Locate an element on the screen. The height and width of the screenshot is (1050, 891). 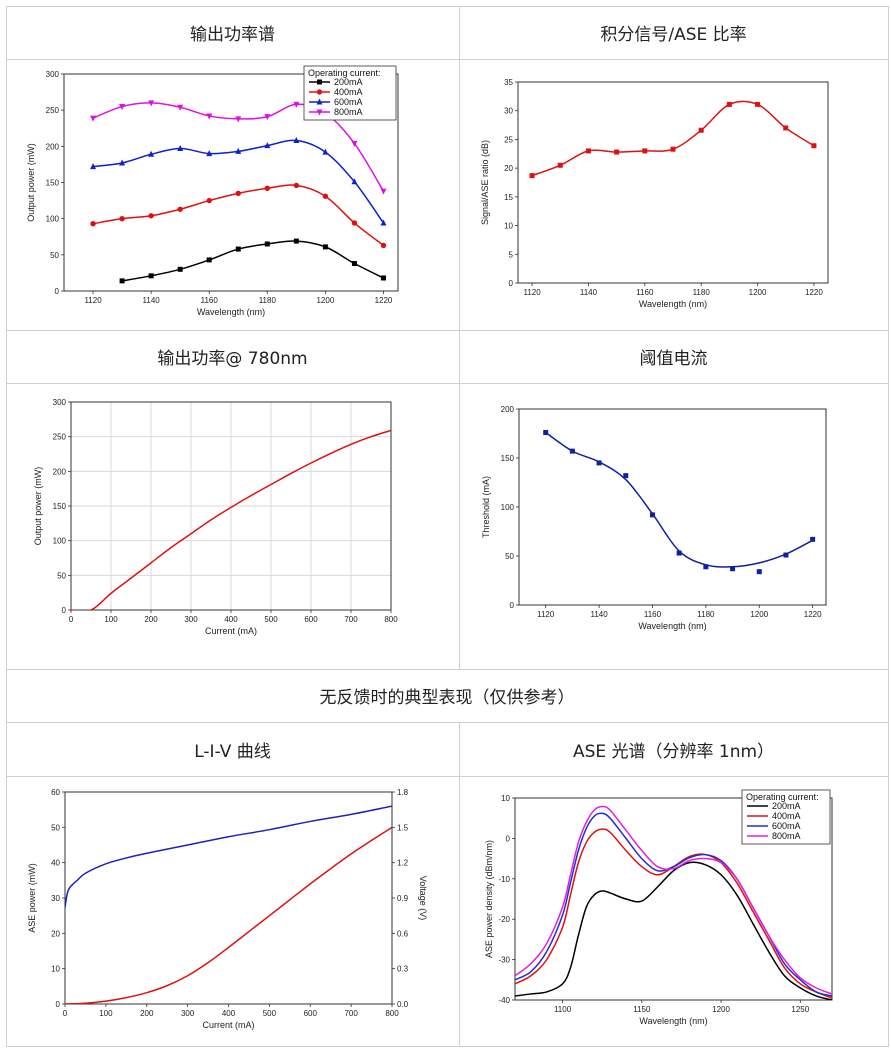
y-tick-label: -40 is located at coordinates (504, 1000).